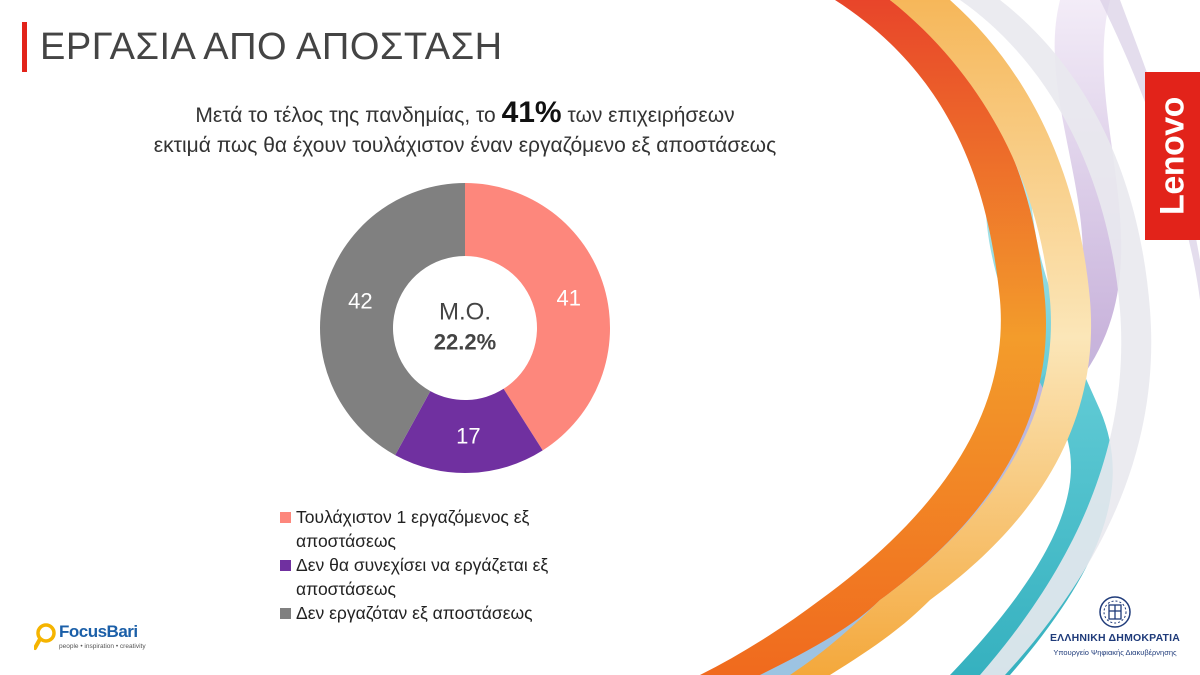 Image resolution: width=1200 pixels, height=675 pixels. Describe the element at coordinates (470, 529) in the screenshot. I see `legend-item: Τουλάχιστον 1 εργαζόμενος εξ αποστάσεως` at that location.